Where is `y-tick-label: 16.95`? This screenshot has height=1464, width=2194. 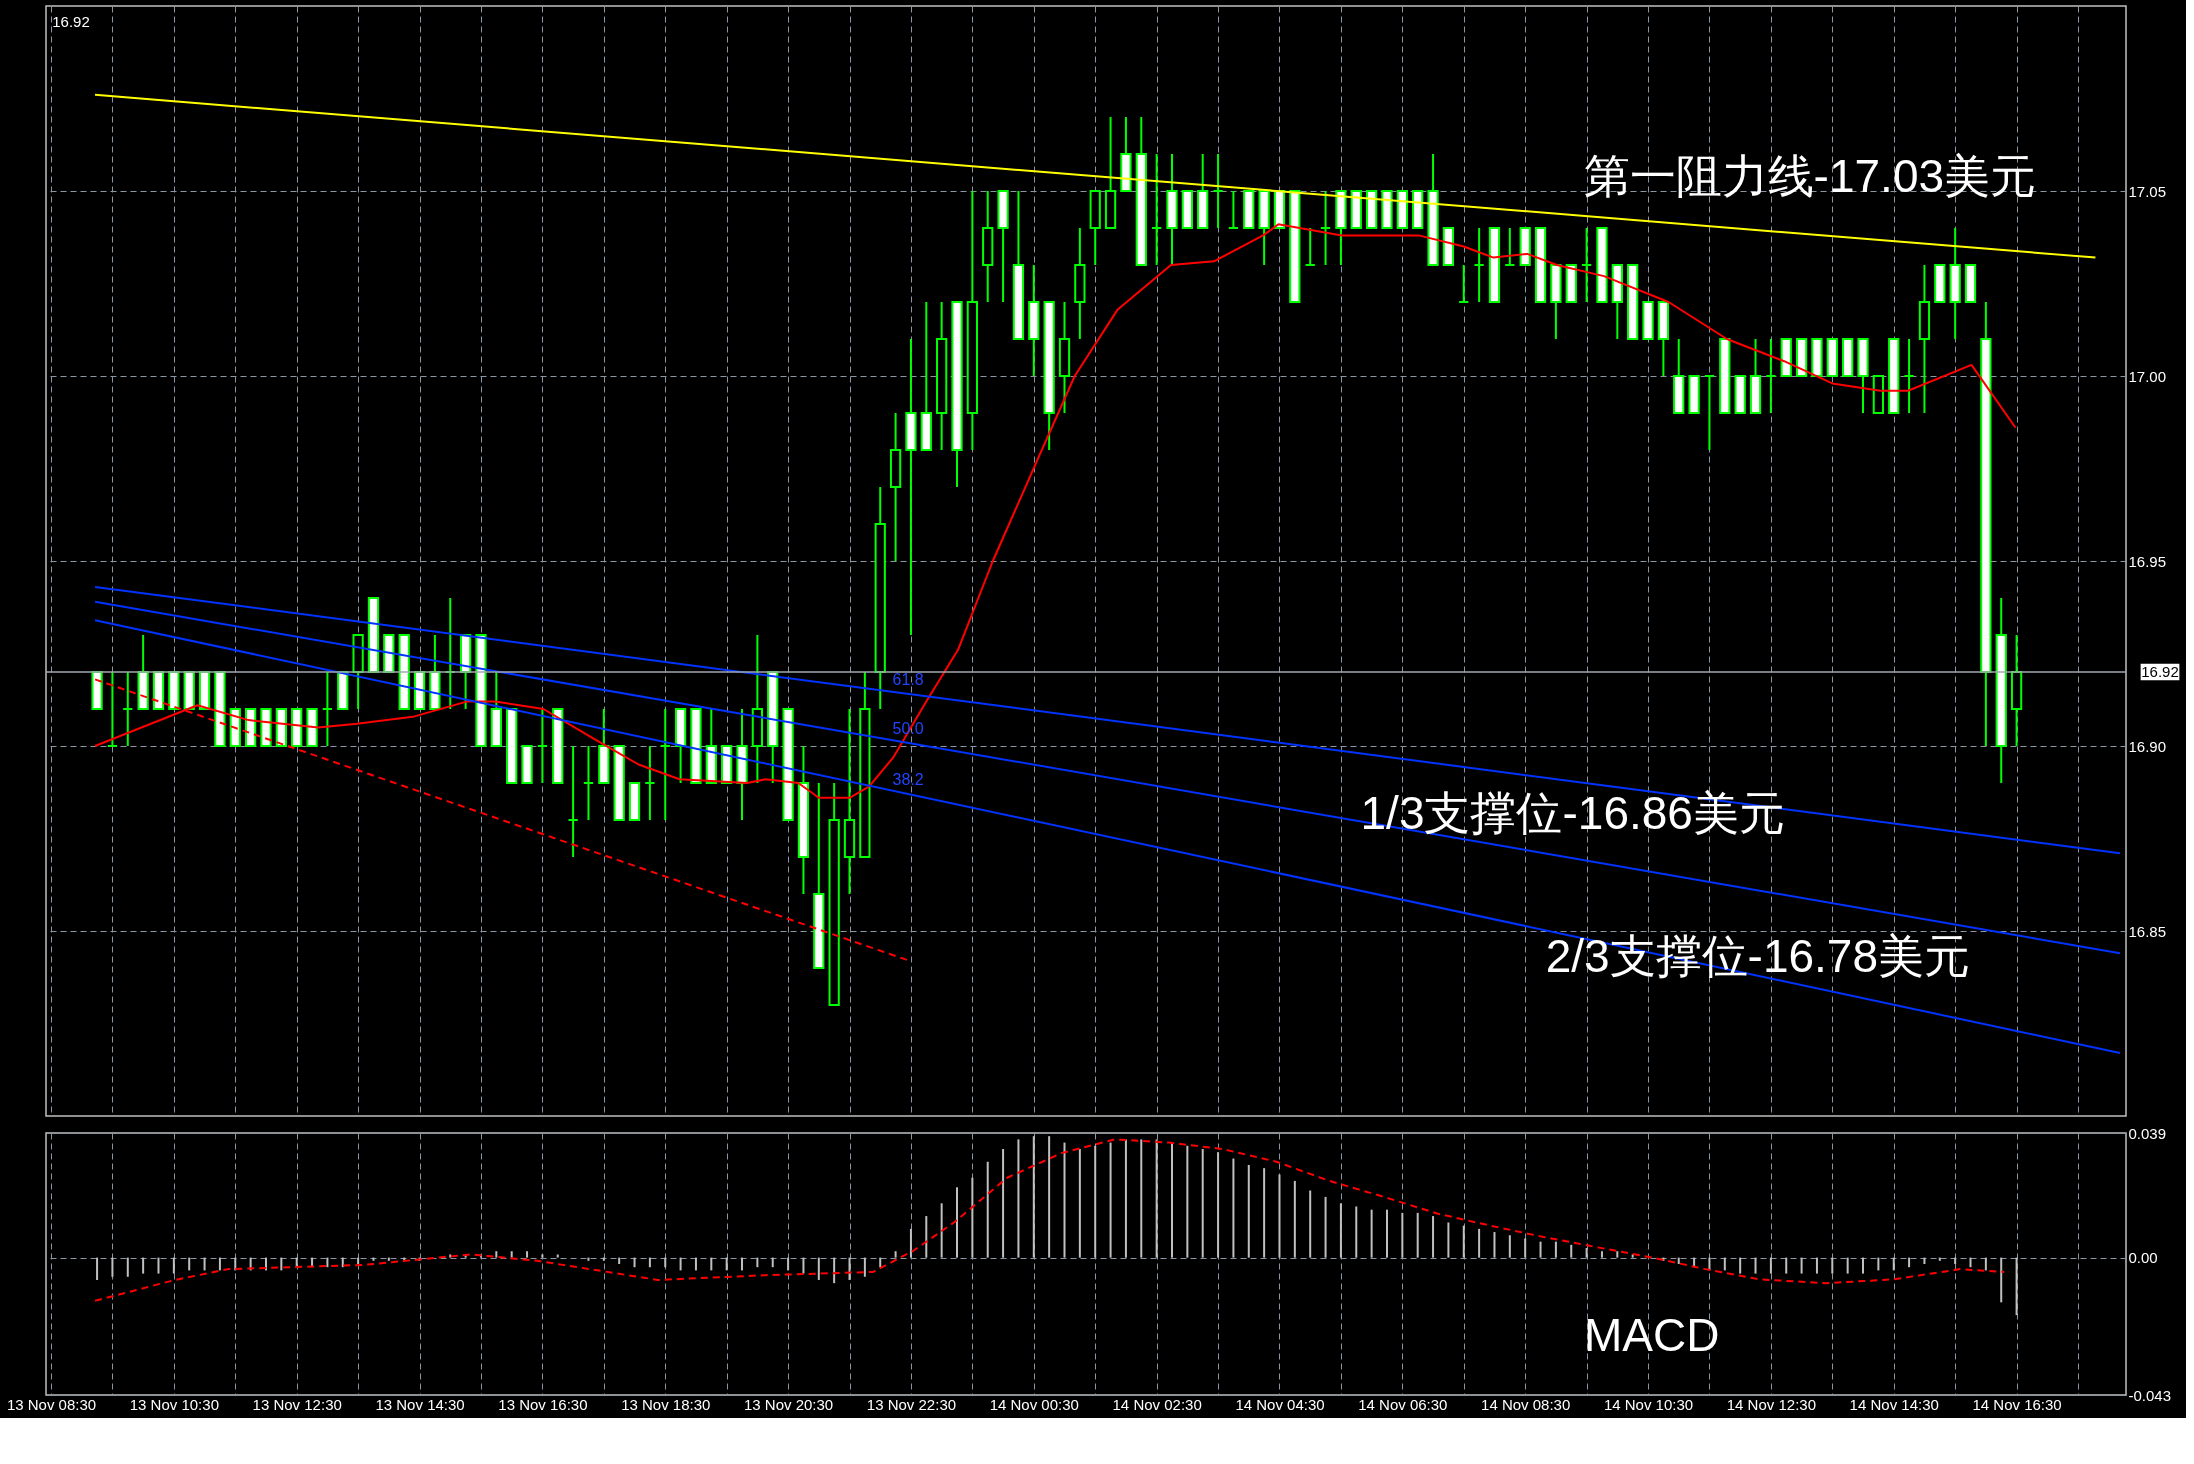 y-tick-label: 16.95 is located at coordinates (2147, 561).